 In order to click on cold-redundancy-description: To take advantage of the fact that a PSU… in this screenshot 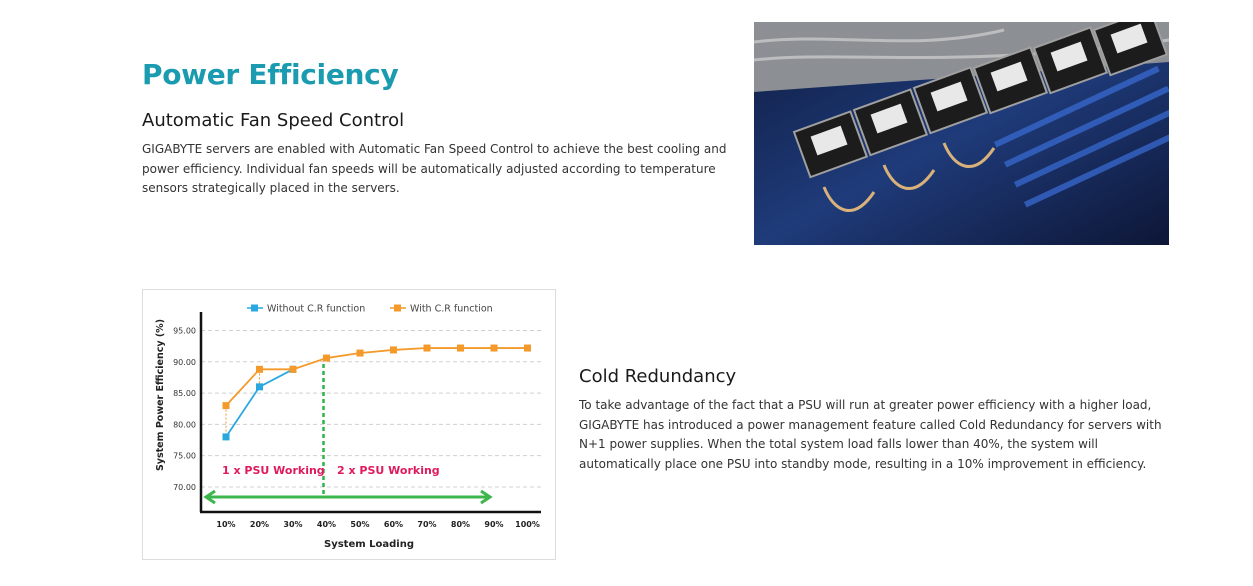, I will do `click(870, 434)`.